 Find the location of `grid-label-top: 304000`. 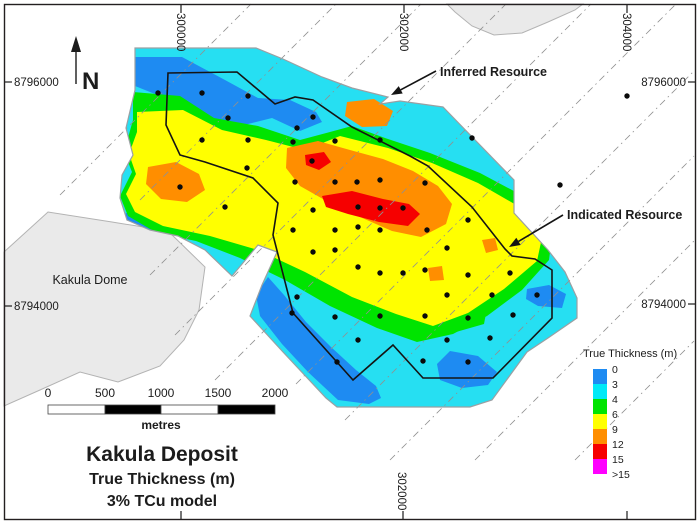

grid-label-top: 304000 is located at coordinates (626, 32).